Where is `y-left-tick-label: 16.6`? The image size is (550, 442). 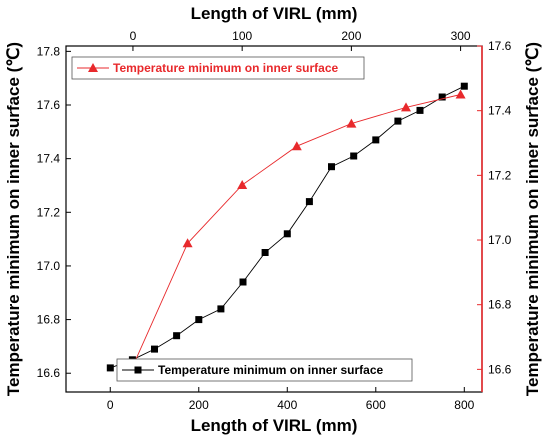
y-left-tick-label: 16.6 is located at coordinates (49, 373).